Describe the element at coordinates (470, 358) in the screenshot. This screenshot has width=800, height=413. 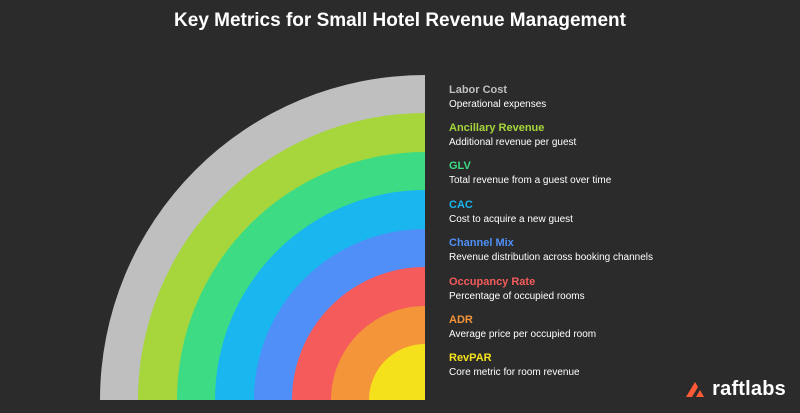
I see `legend-title: RevPAR` at that location.